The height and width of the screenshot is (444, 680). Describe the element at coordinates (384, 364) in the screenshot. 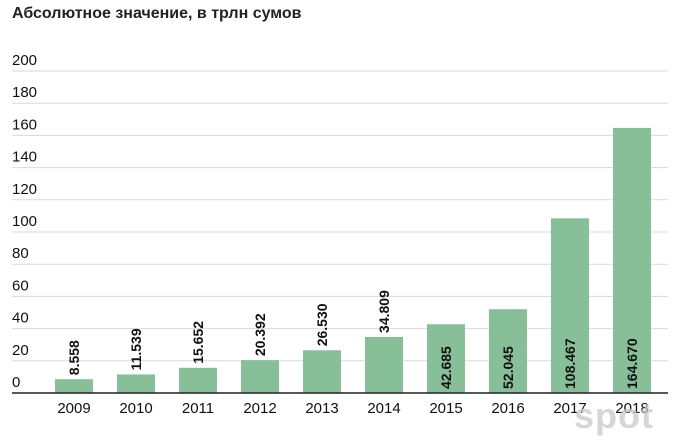

I see `bar-2014` at that location.